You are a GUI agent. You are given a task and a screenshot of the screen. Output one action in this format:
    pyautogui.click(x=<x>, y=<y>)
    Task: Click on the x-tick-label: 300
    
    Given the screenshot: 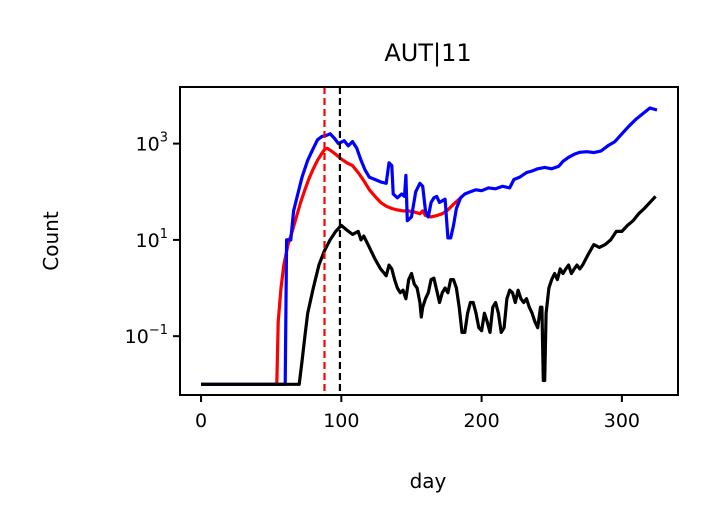 What is the action you would take?
    pyautogui.click(x=622, y=421)
    